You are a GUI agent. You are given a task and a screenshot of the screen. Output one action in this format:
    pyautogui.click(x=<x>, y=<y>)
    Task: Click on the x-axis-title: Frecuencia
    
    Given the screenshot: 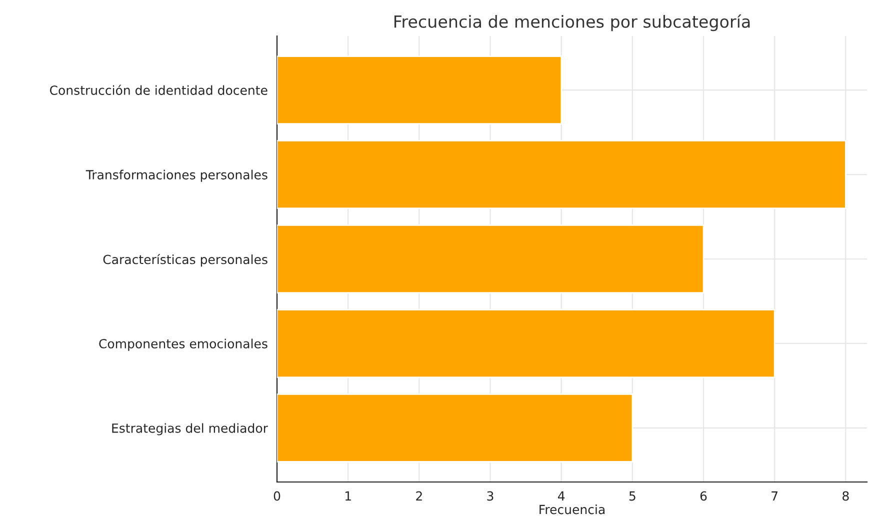 What is the action you would take?
    pyautogui.click(x=572, y=509)
    